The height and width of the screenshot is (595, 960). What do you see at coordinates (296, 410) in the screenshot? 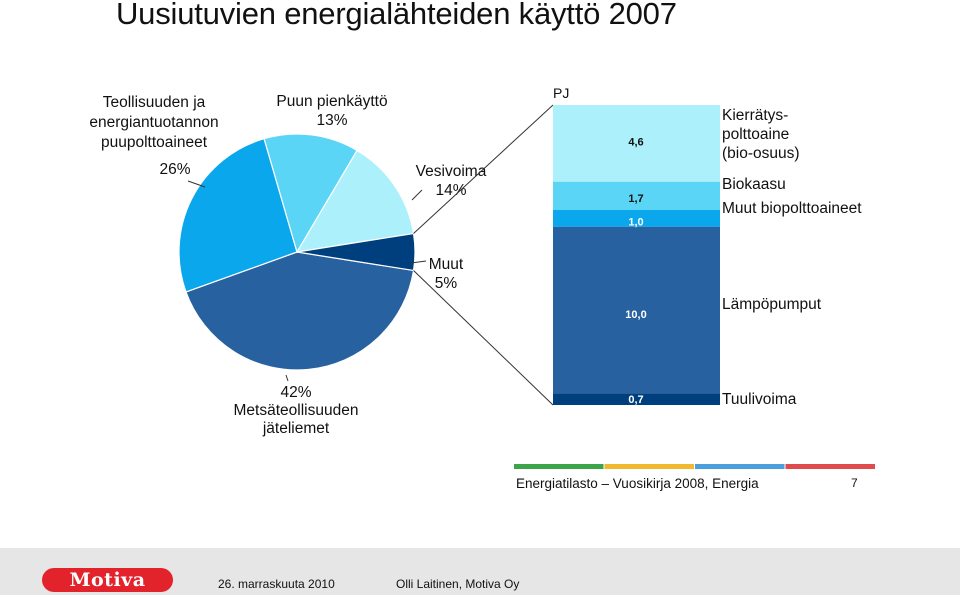
I see `pie-label-metsateollisuus: 42% Metsäteollisuuden jäteliemet` at bounding box center [296, 410].